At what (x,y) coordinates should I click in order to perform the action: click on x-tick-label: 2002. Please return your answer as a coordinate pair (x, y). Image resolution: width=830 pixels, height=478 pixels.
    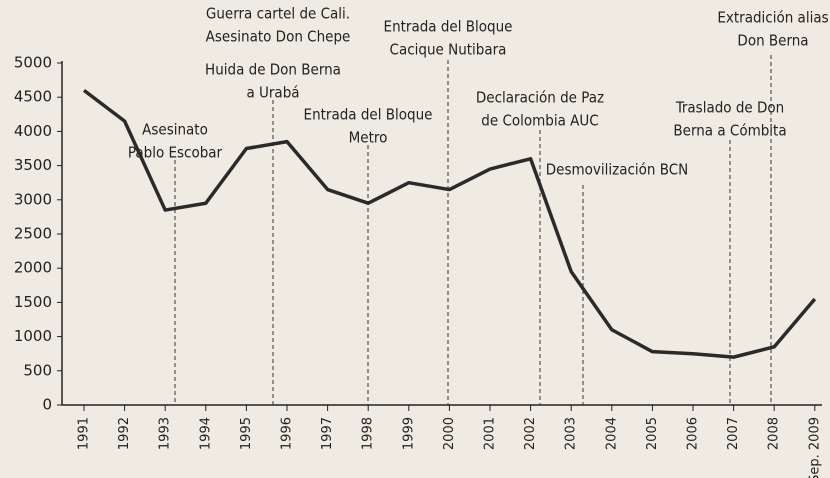
    Looking at the image, I should click on (530, 433).